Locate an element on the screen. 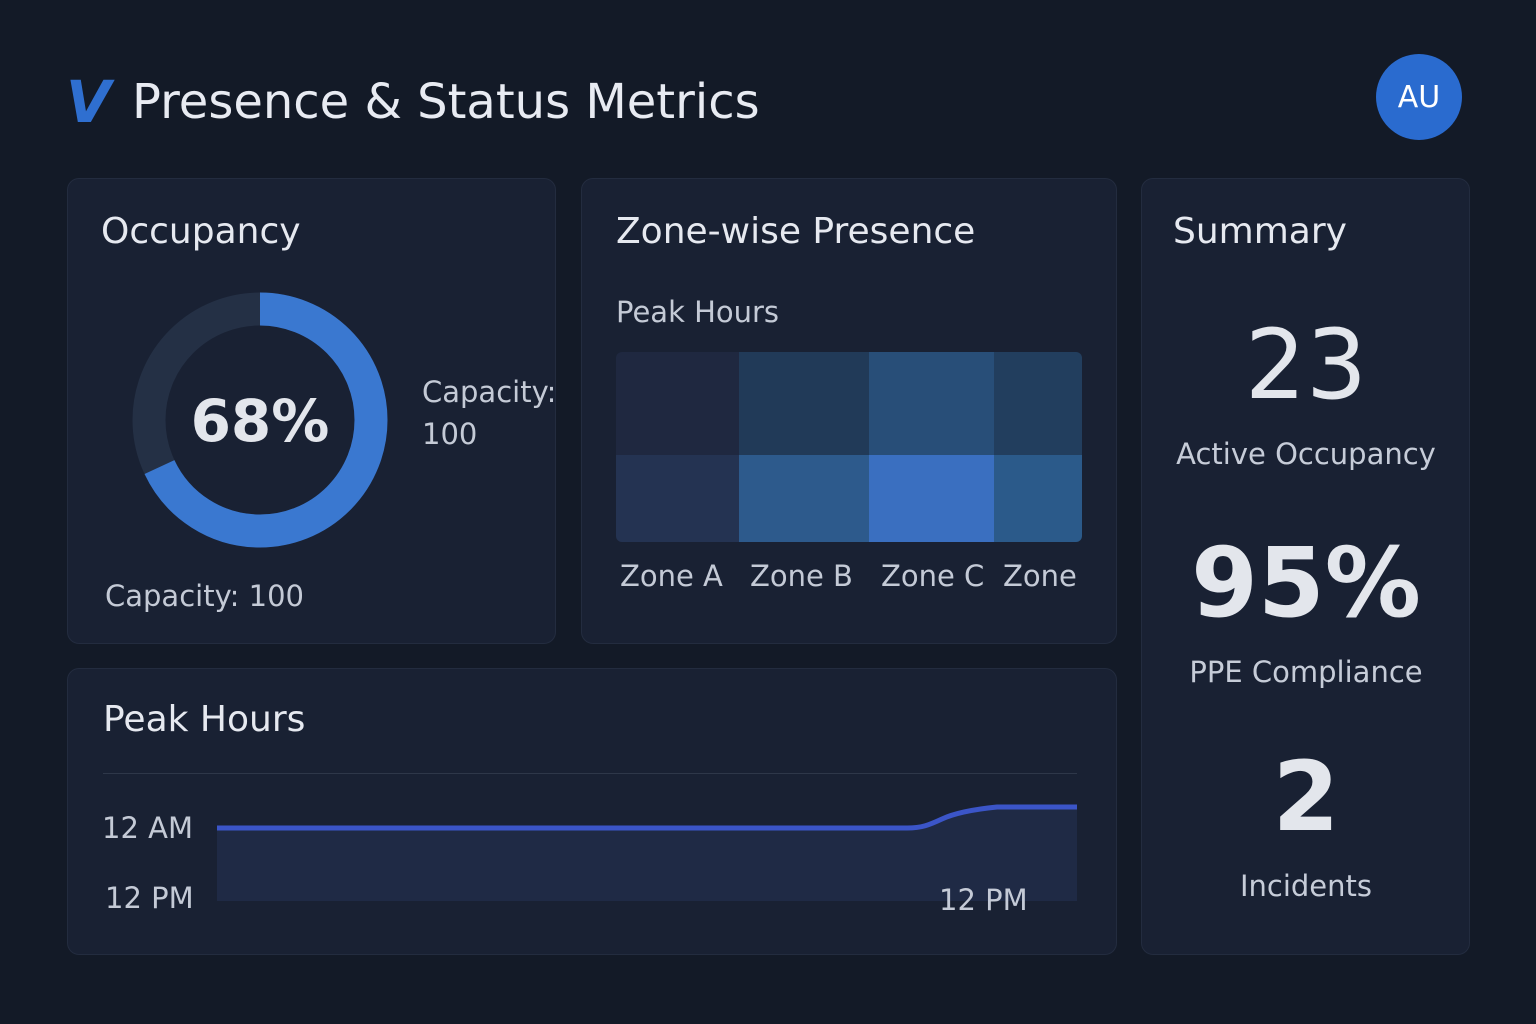 This screenshot has width=1536, height=1024. active-occupancy-label: Active Occupancy is located at coordinates (1306, 454).